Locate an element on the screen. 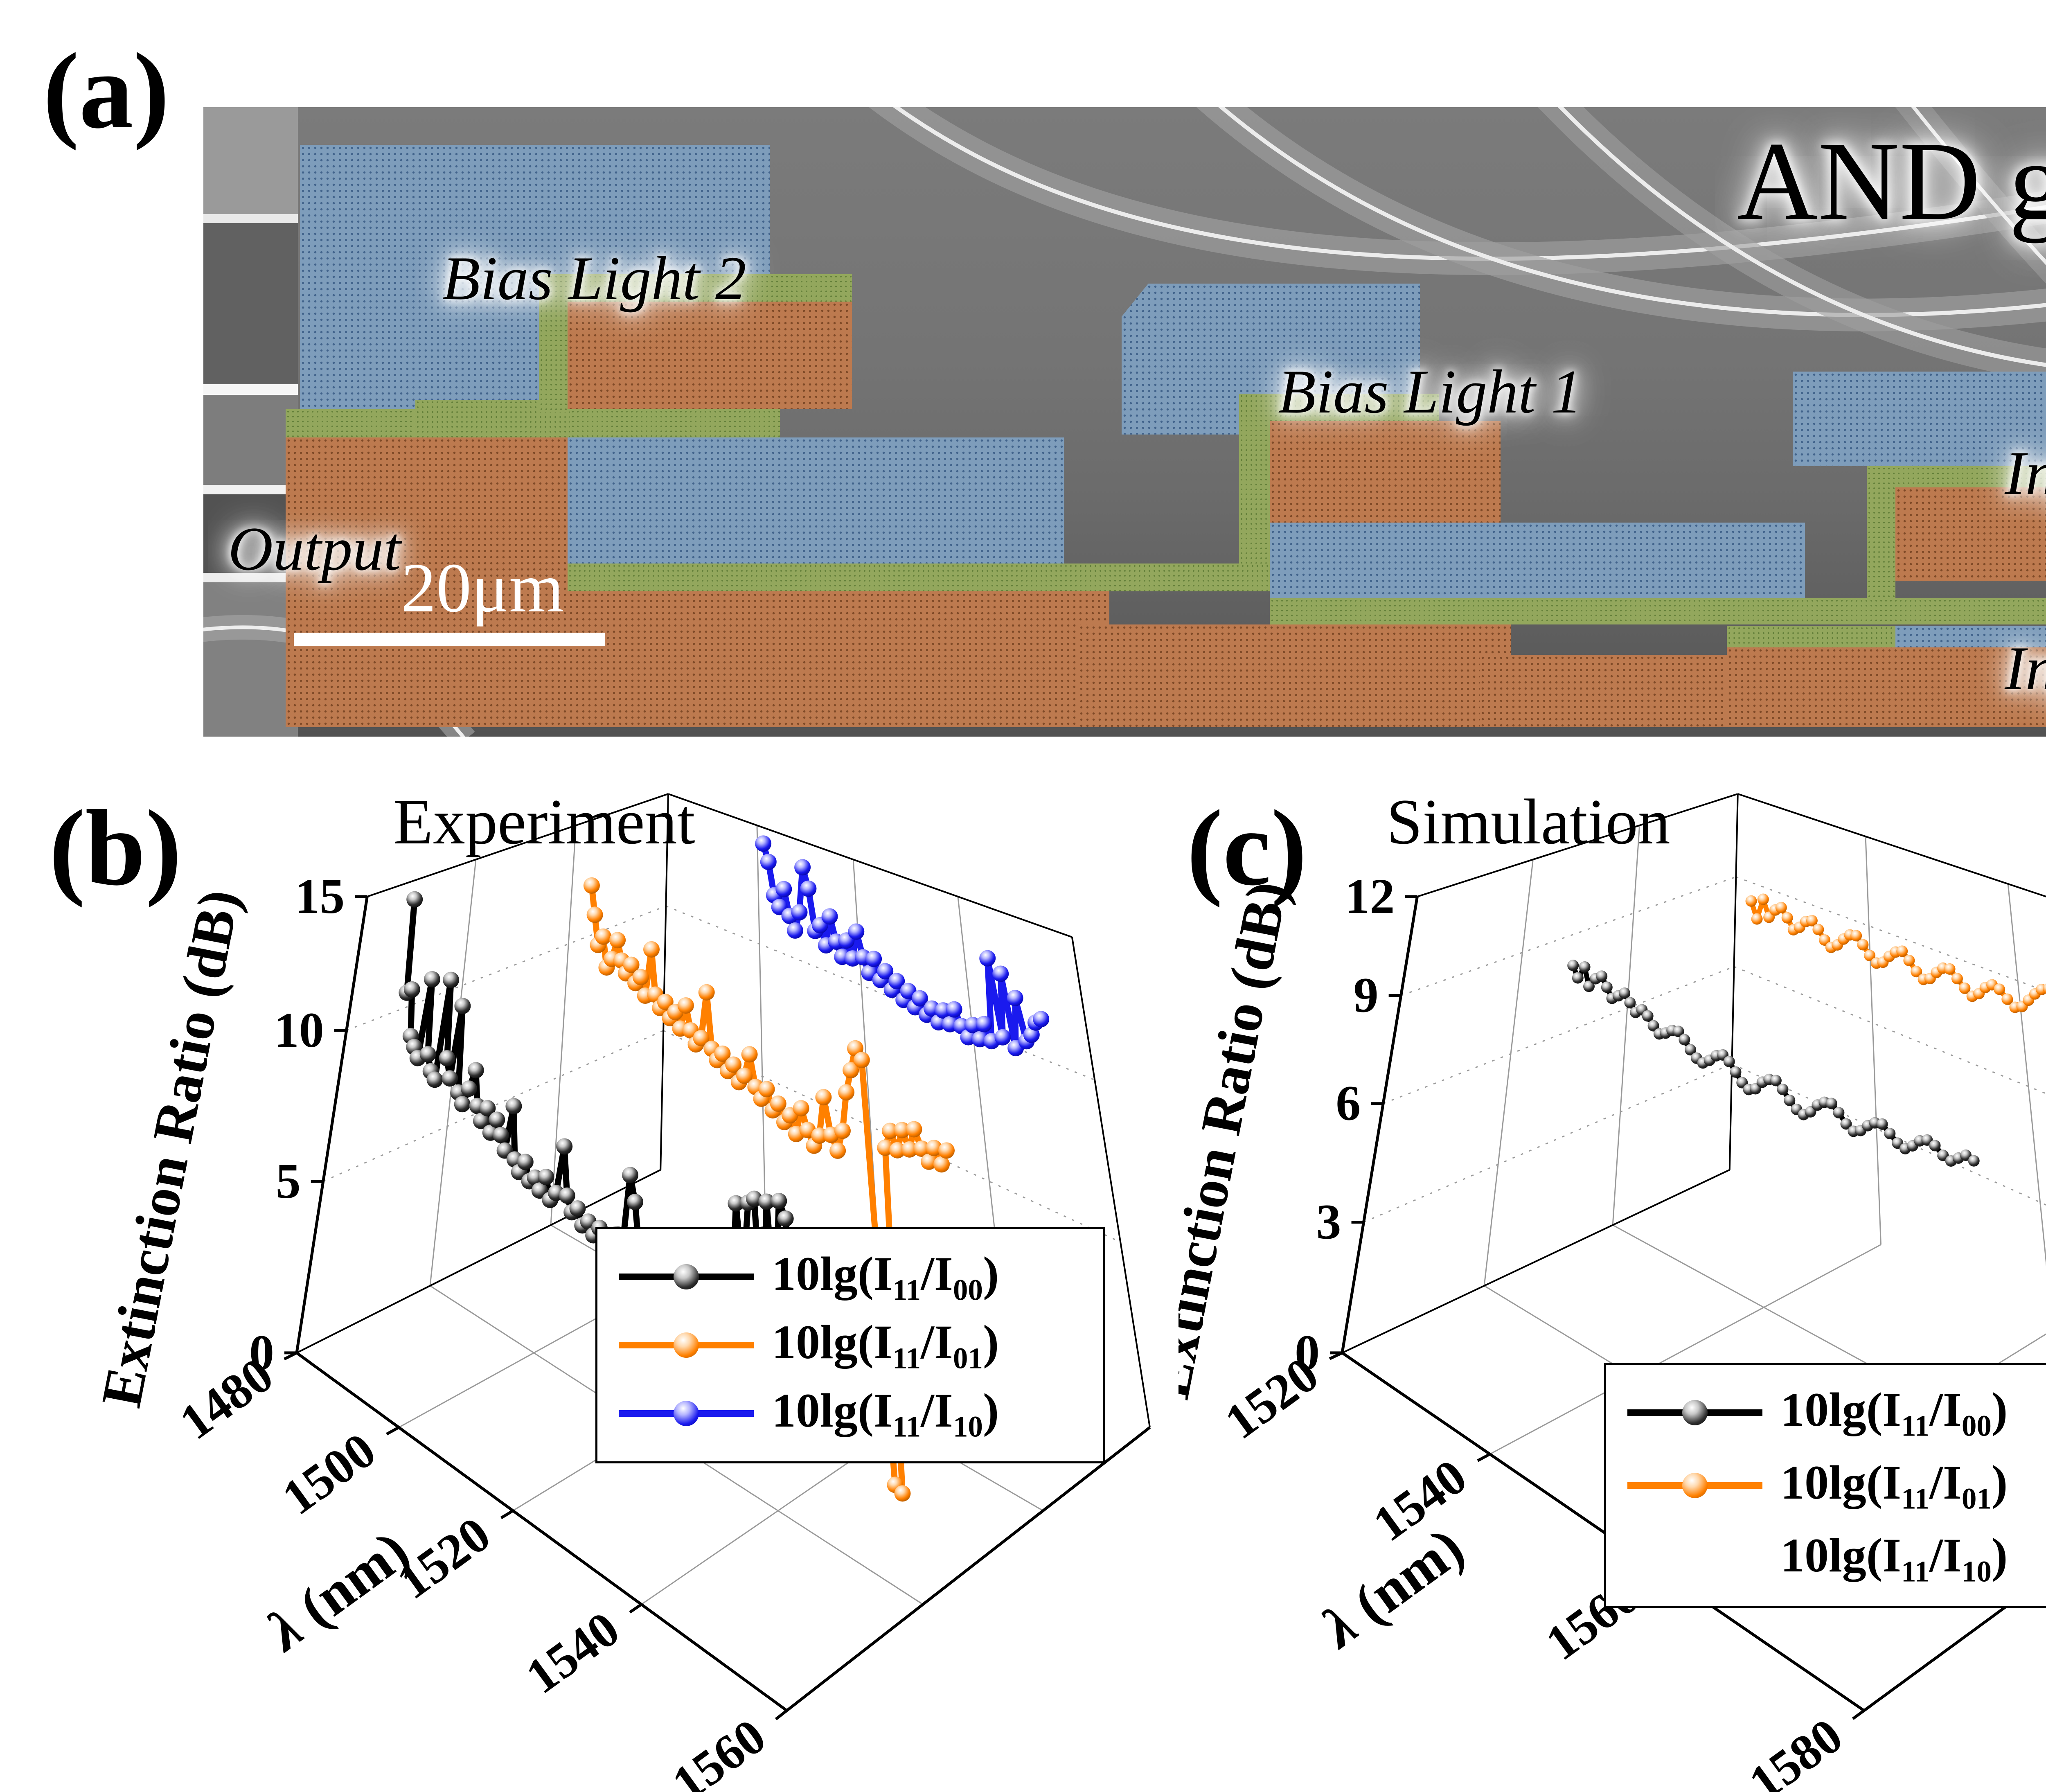 The height and width of the screenshot is (1792, 2046). legend-label: 10lg(I11/I10) is located at coordinates (885, 1413).